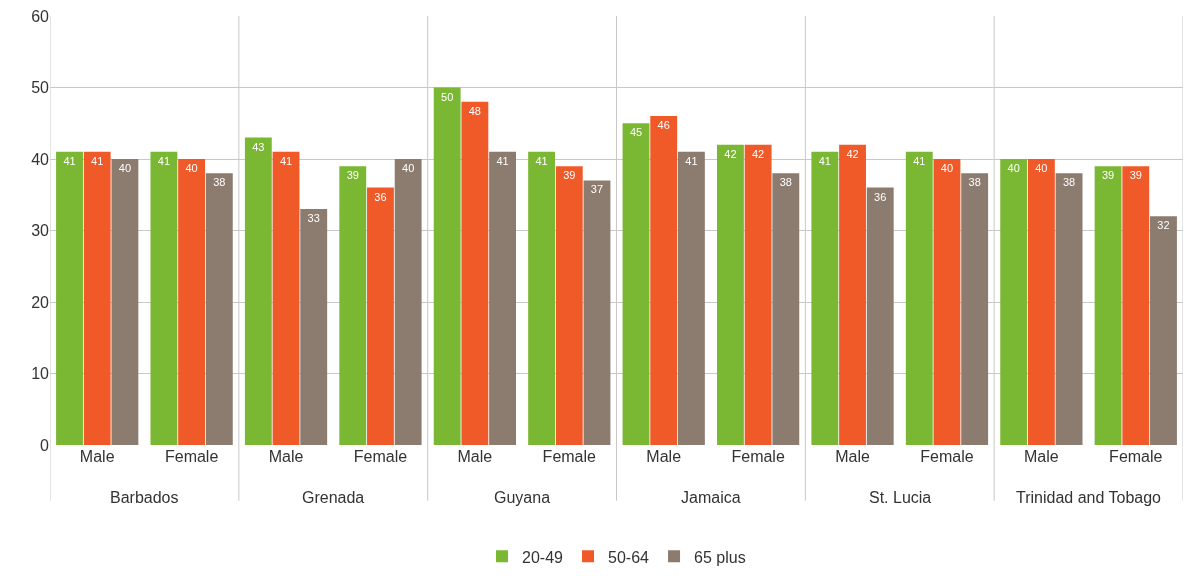 The height and width of the screenshot is (581, 1191). I want to click on text: Guyana, so click(522, 497).